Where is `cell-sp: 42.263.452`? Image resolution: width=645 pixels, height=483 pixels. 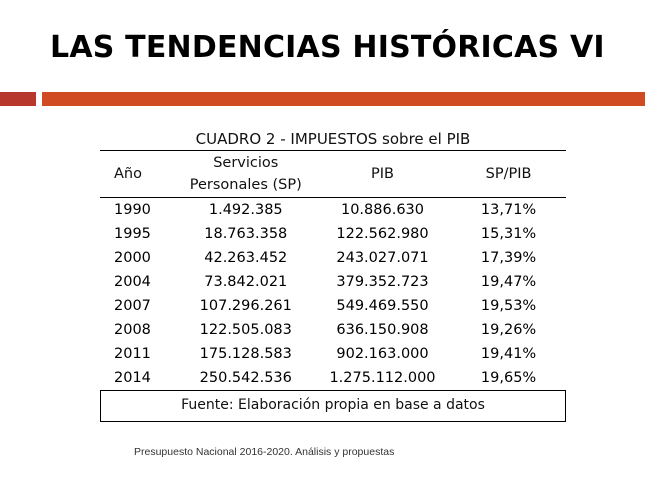
cell-sp: 42.263.452 is located at coordinates (246, 258).